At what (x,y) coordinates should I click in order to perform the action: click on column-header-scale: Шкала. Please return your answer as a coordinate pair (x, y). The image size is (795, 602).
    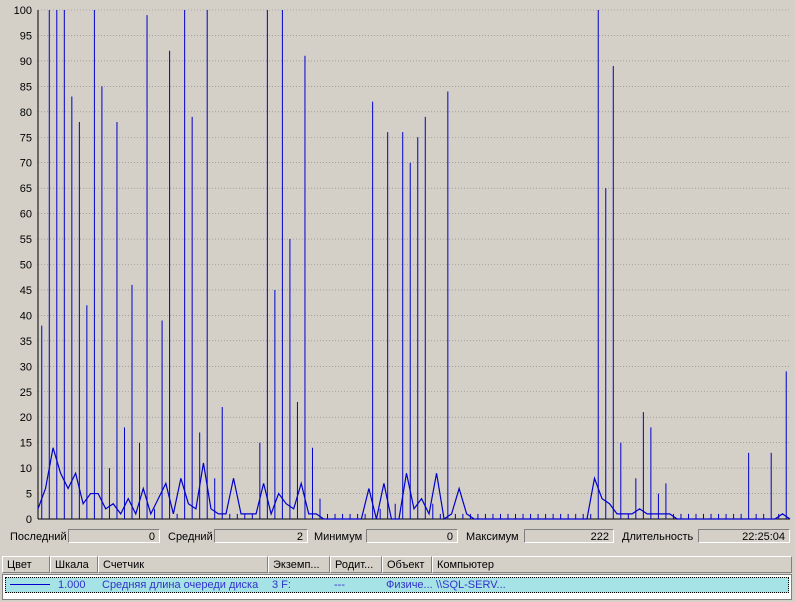
    Looking at the image, I should click on (74, 564).